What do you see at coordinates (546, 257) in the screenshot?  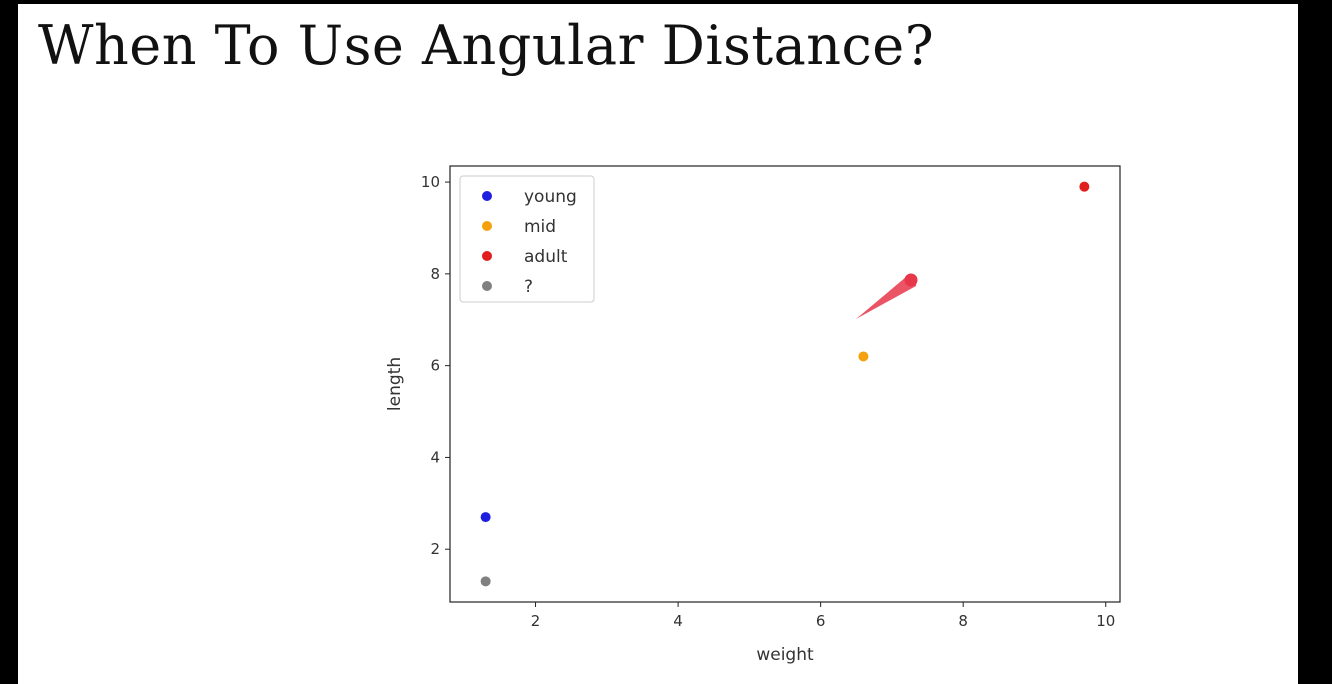 I see `legend-entry-label: adult` at bounding box center [546, 257].